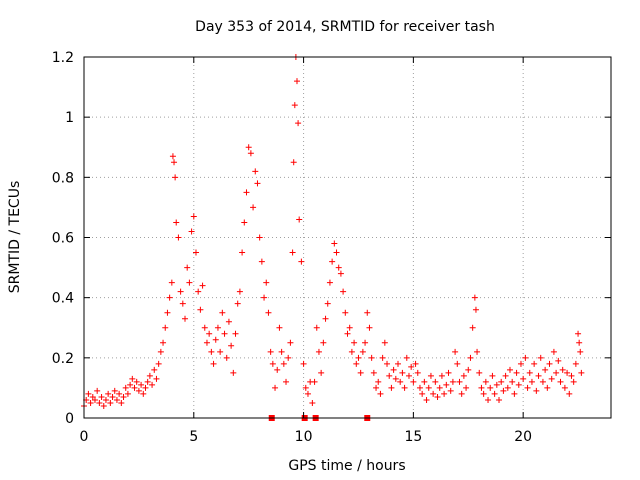 The height and width of the screenshot is (480, 640). What do you see at coordinates (63, 239) in the screenshot?
I see `y-tick-label: 0.6` at bounding box center [63, 239].